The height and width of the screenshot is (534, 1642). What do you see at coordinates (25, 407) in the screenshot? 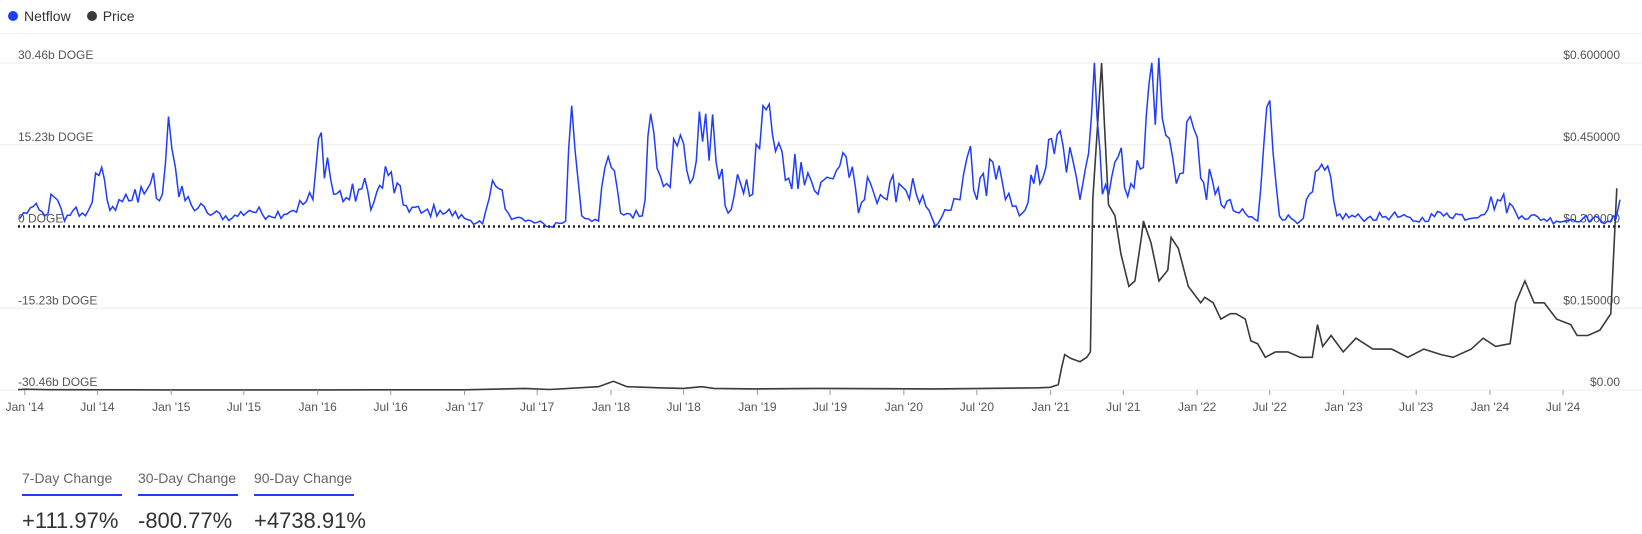
I see `x-tick-label: Jan '14` at bounding box center [25, 407].